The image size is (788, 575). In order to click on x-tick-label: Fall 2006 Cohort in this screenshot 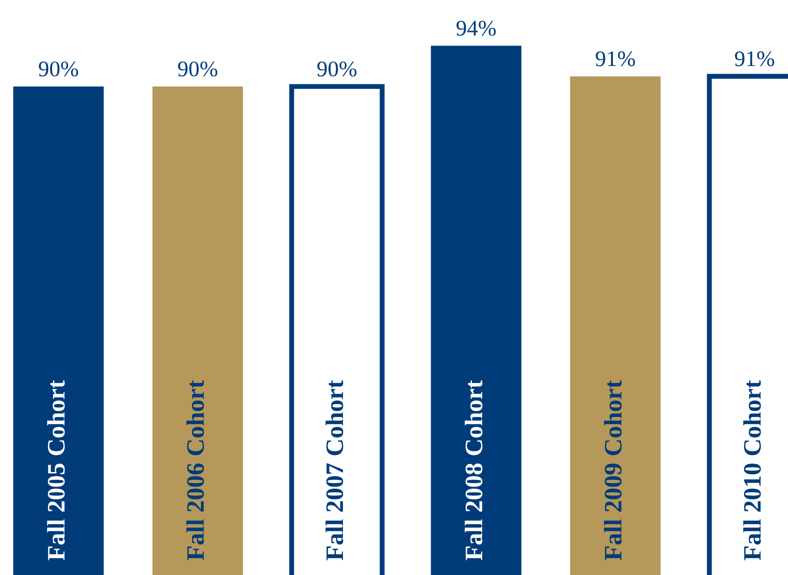, I will do `click(195, 470)`.